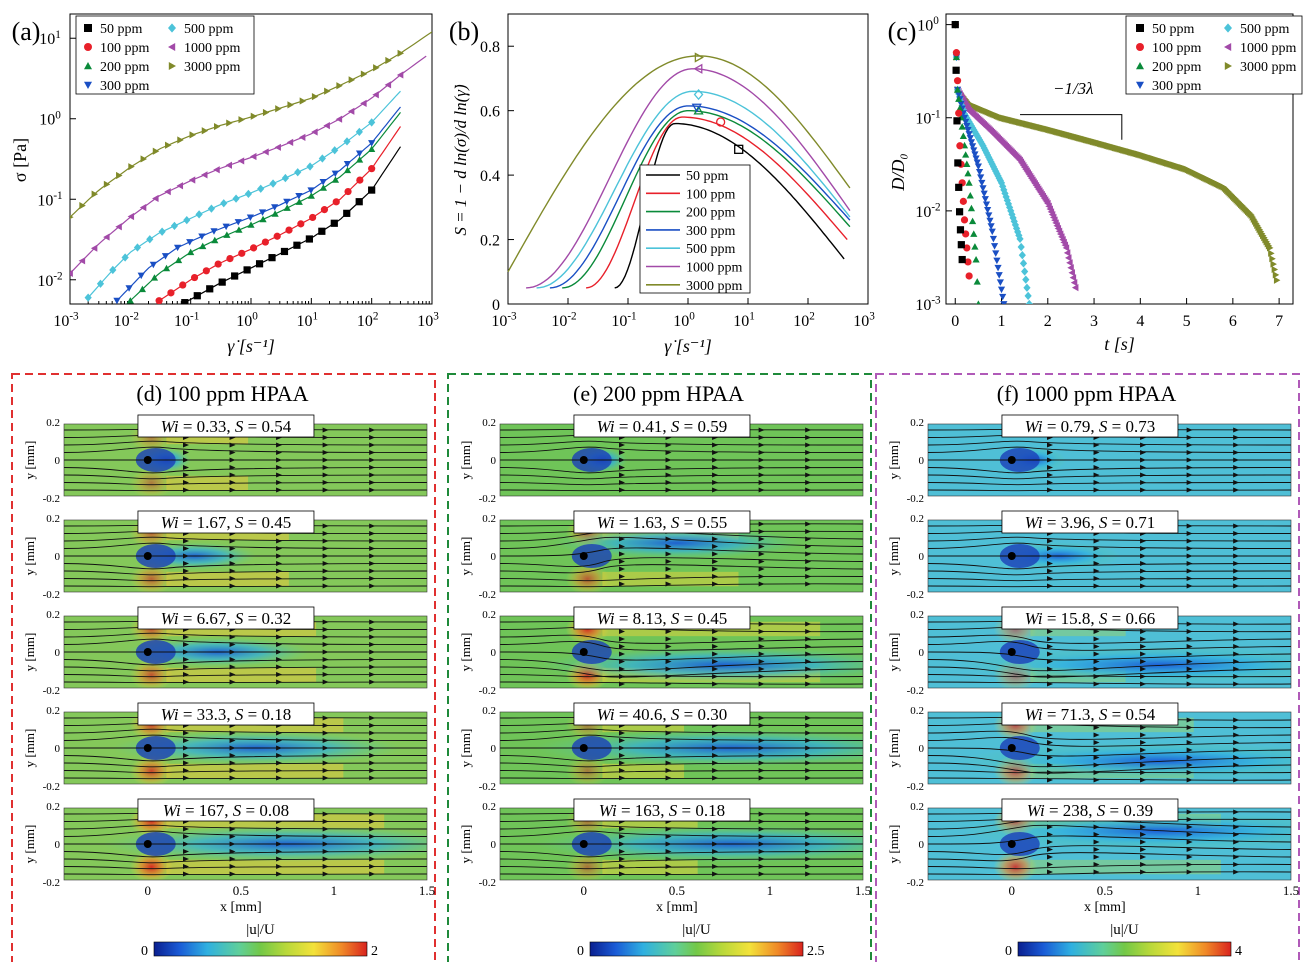  Describe the element at coordinates (125, 86) in the screenshot. I see `legend-label: 300 ppm` at that location.